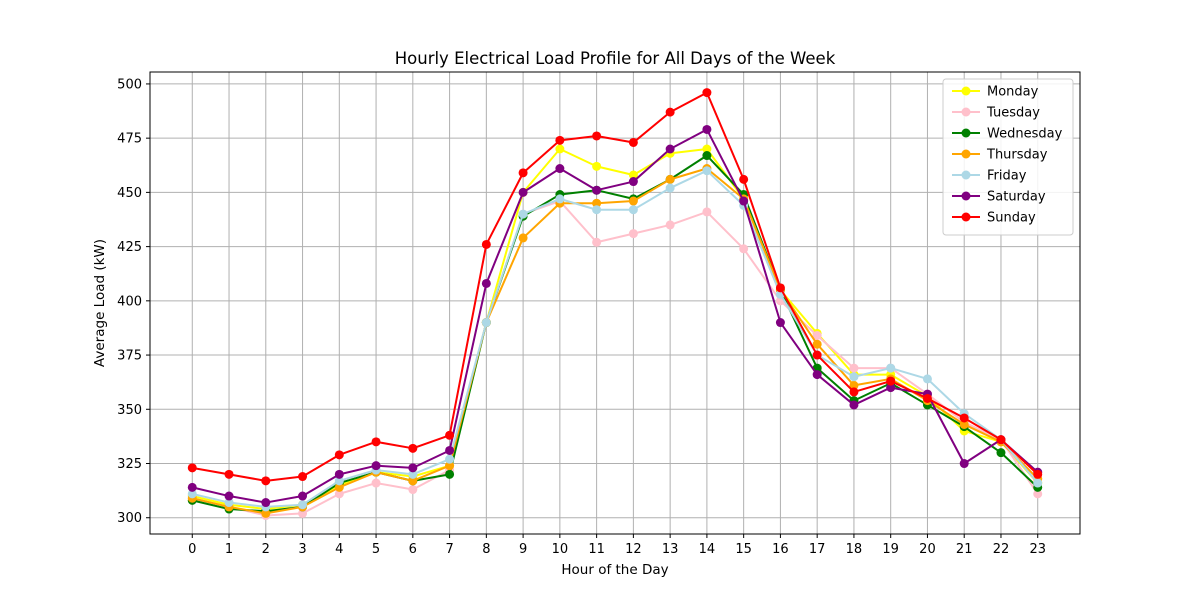 The width and height of the screenshot is (1200, 604). I want to click on legend-item-monday: Monday, so click(995, 92).